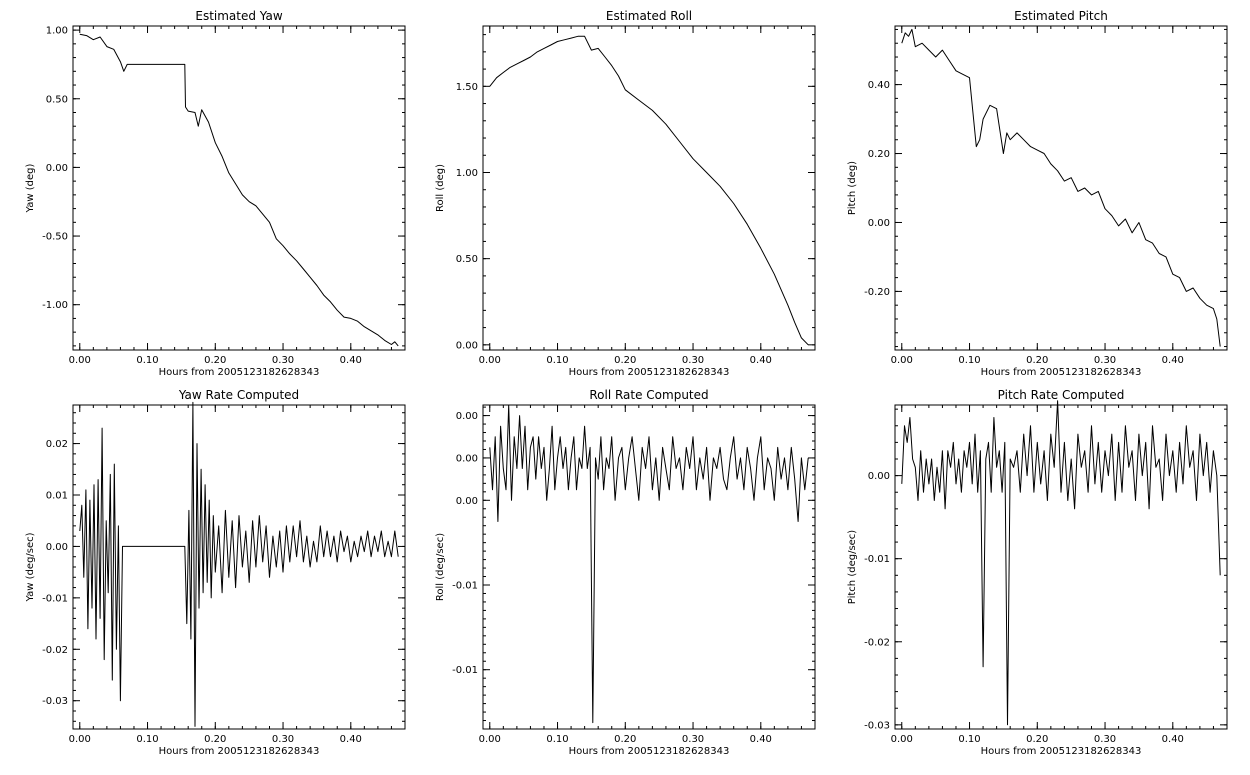 Image resolution: width=1250 pixels, height=775 pixels. I want to click on yaw-rate-series-line, so click(239, 564).